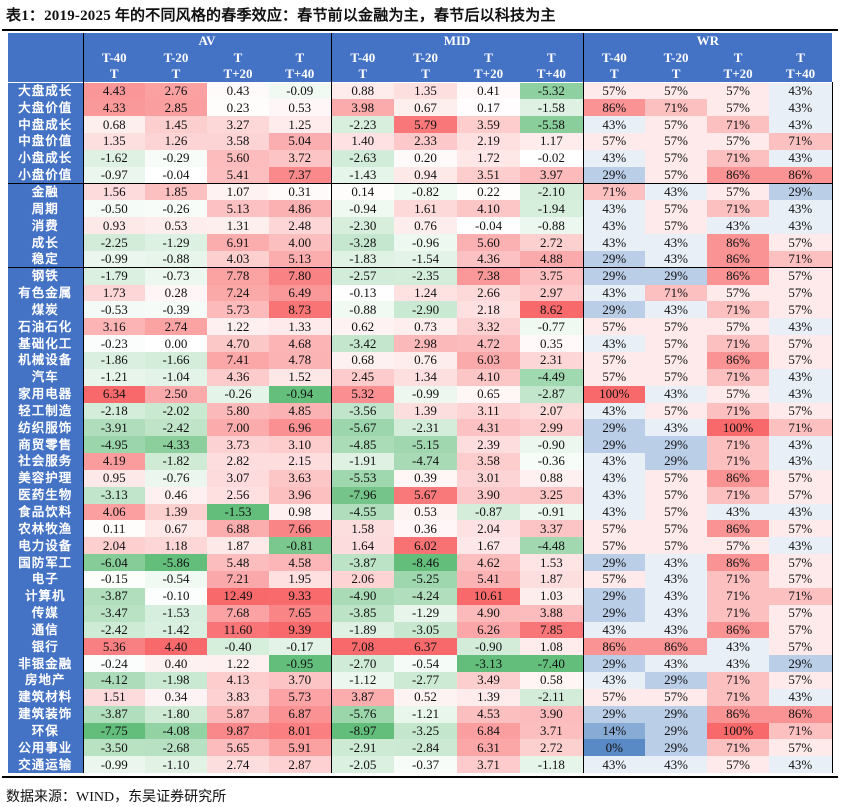  Describe the element at coordinates (238, 327) in the screenshot. I see `cell-av-2: 1.22` at that location.